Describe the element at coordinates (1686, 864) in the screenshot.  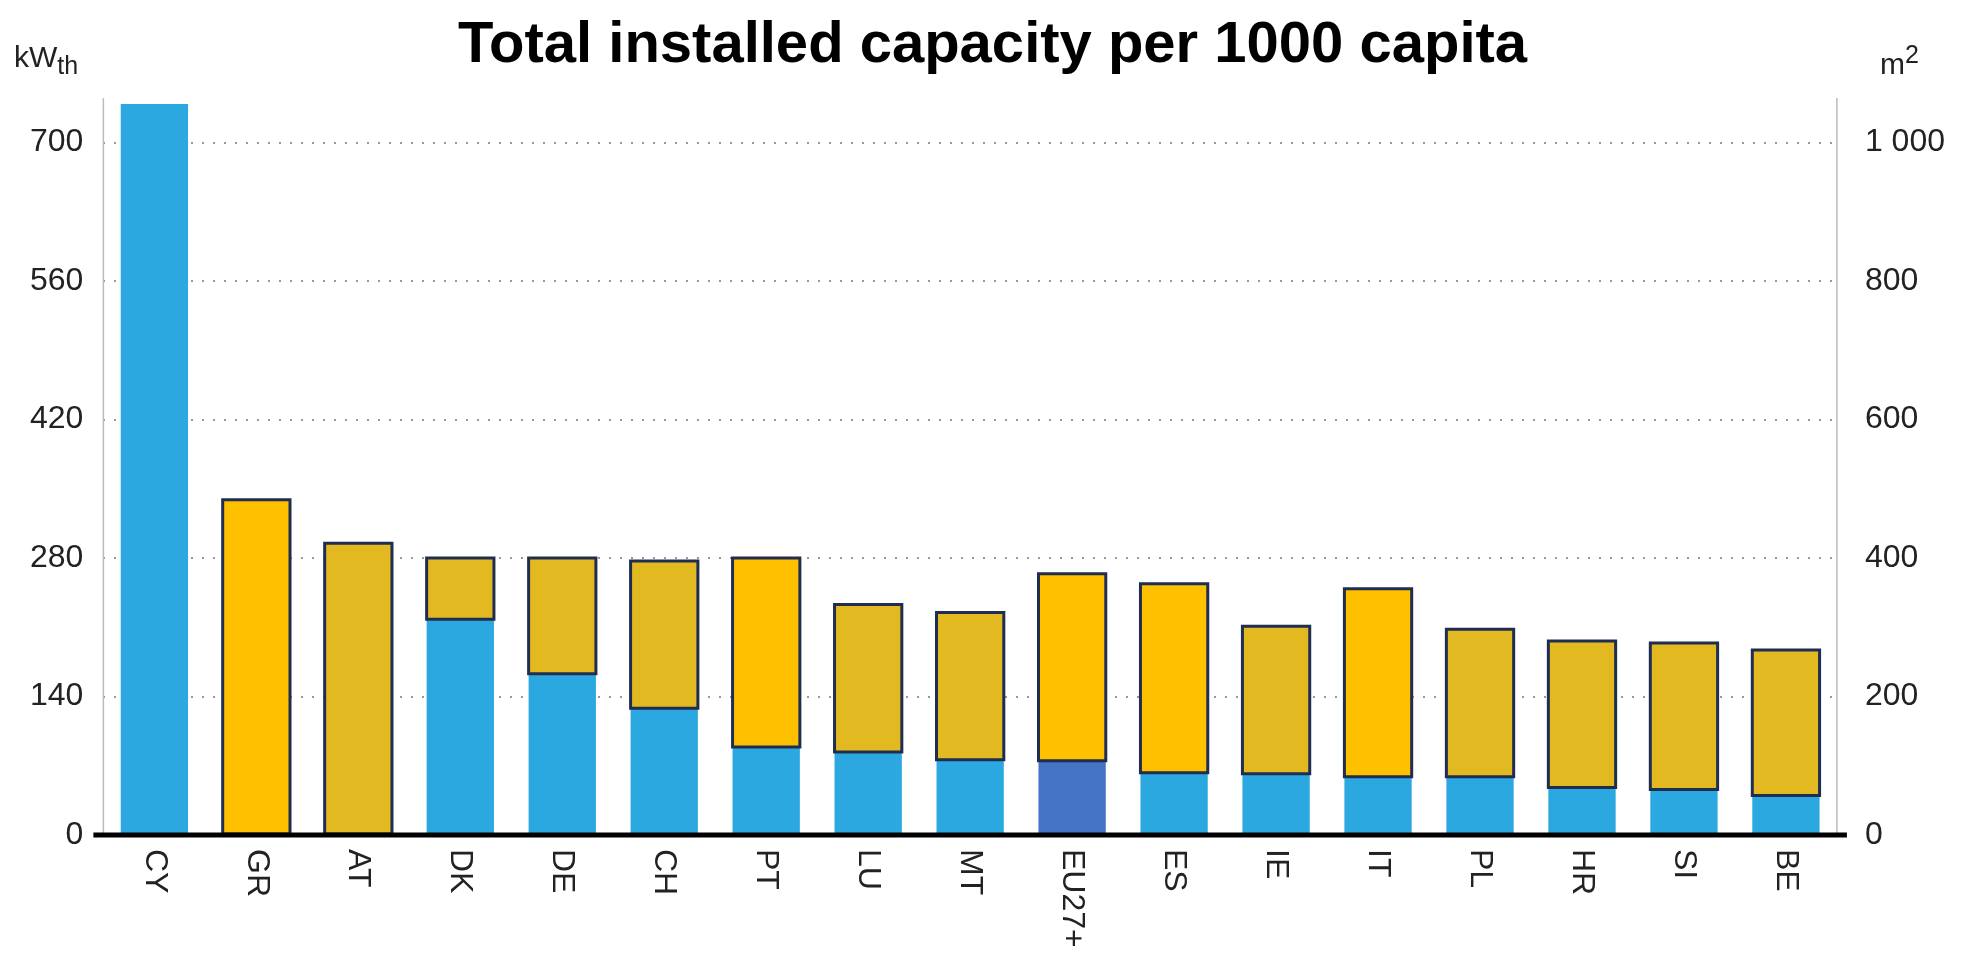
I see `x-tick-label: SI` at that location.